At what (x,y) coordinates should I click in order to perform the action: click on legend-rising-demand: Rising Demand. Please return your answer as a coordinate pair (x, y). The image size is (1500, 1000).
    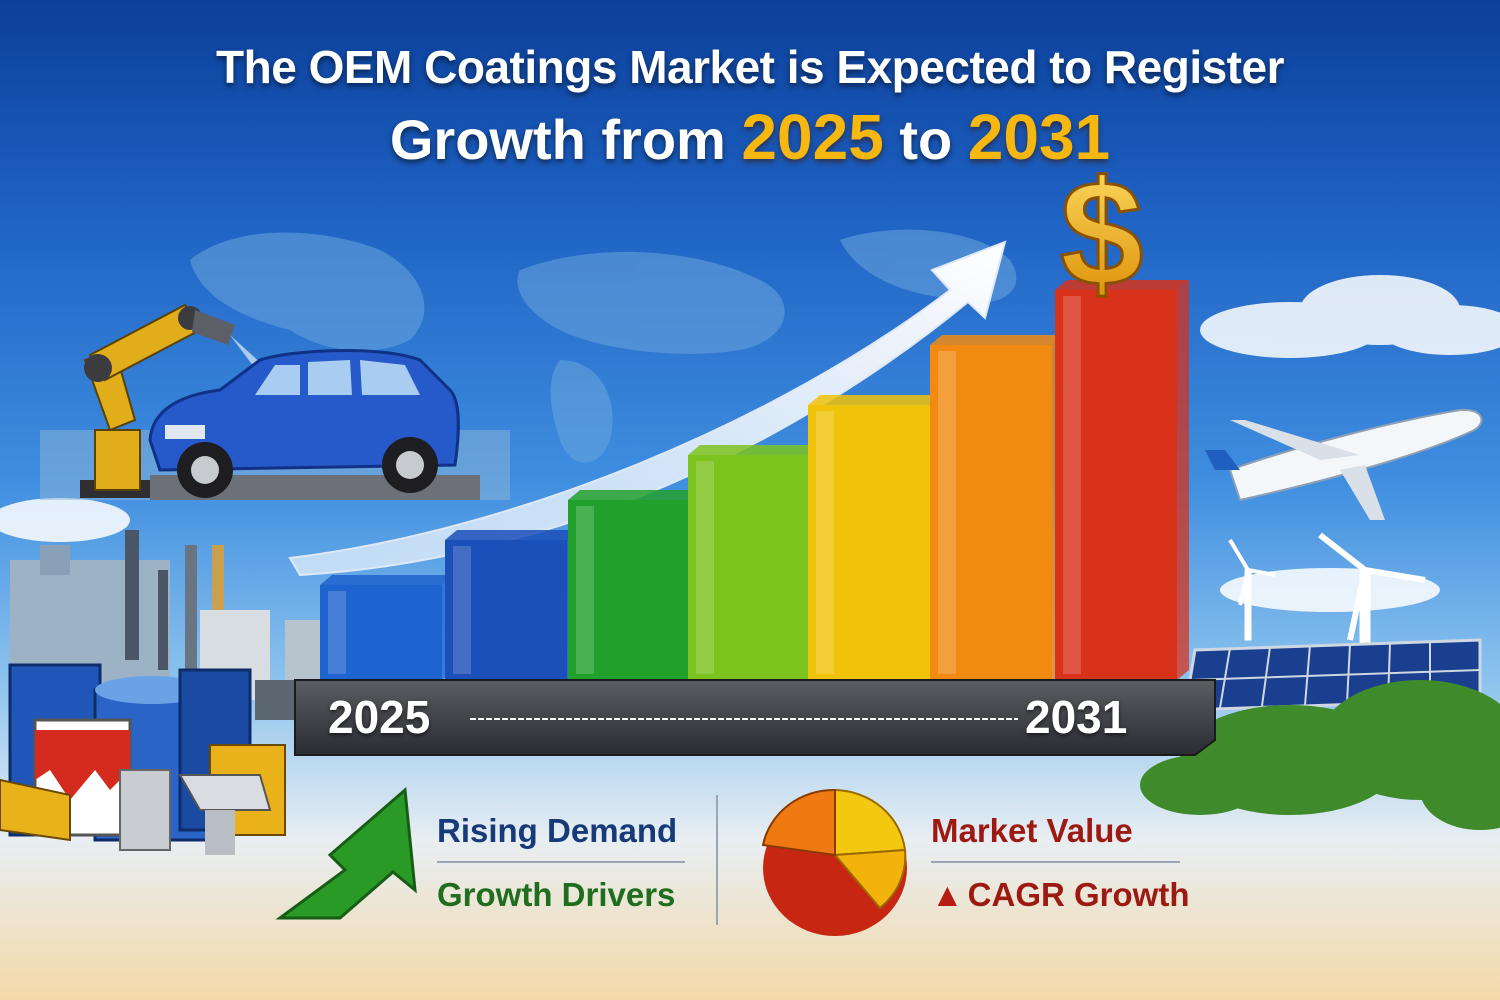
    Looking at the image, I should click on (557, 830).